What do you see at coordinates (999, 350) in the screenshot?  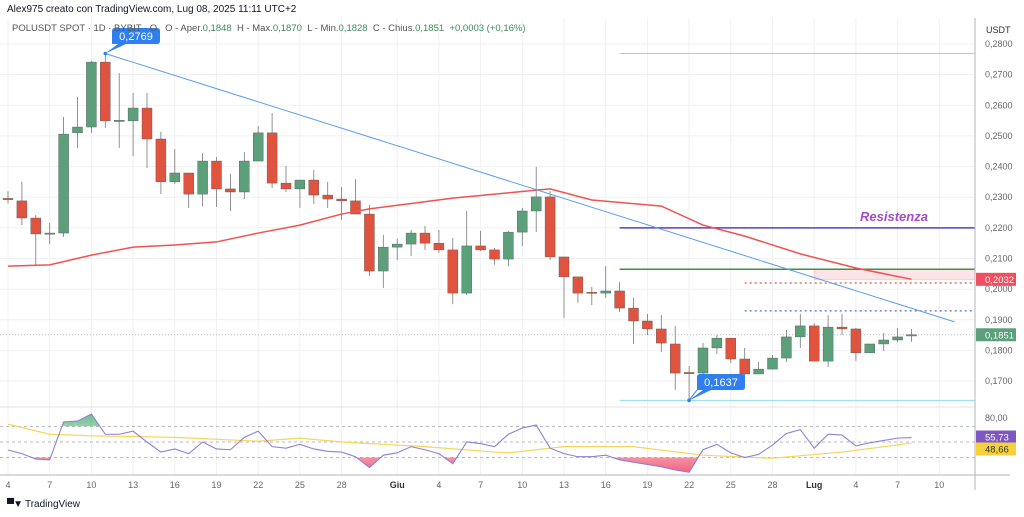 I see `price-tick: 0,1800` at bounding box center [999, 350].